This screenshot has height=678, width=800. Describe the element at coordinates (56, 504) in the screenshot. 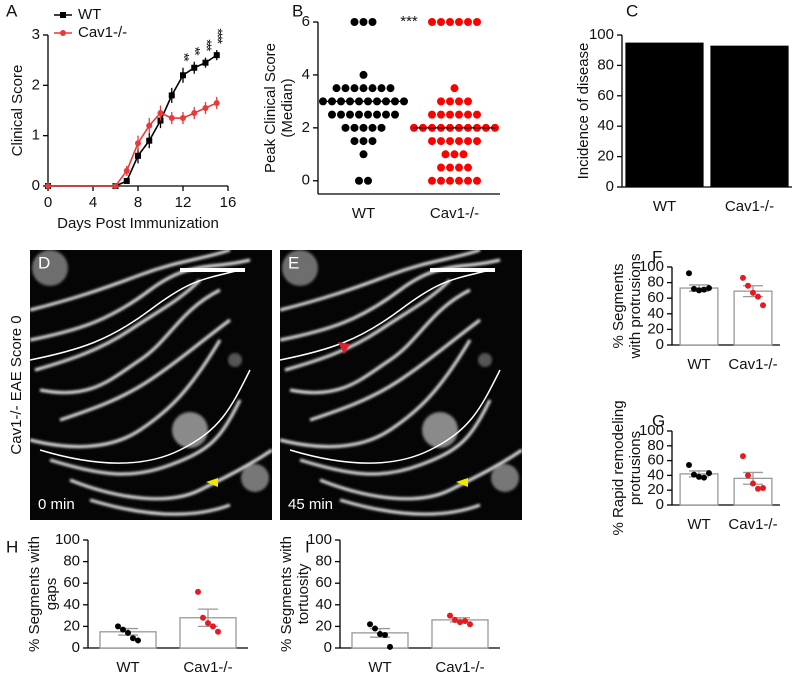

I see `time-label: 0 min` at that location.